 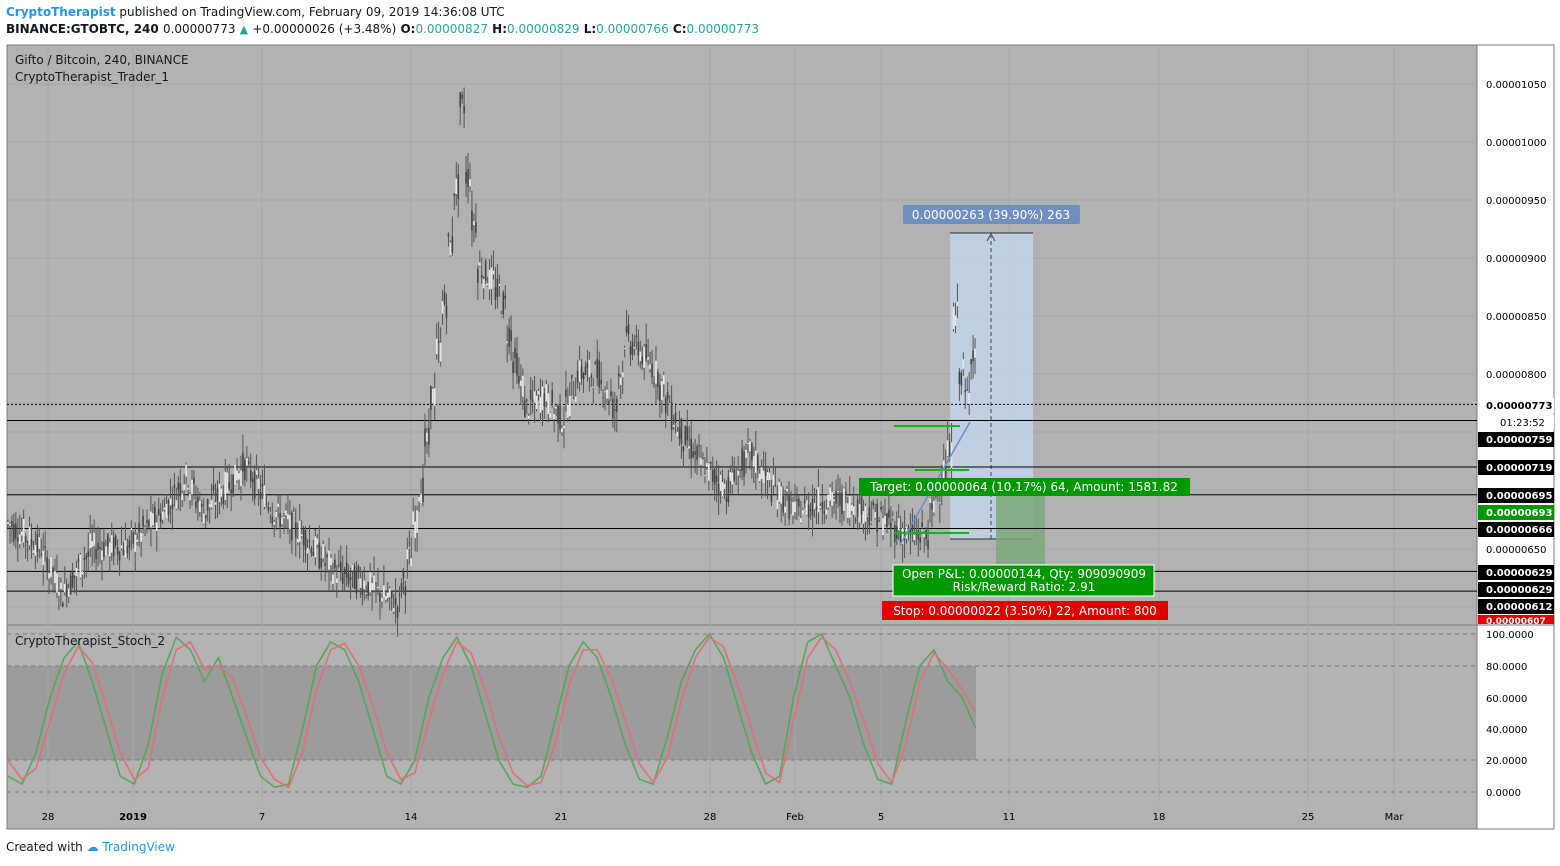 I want to click on measure-label-box, so click(x=991, y=214).